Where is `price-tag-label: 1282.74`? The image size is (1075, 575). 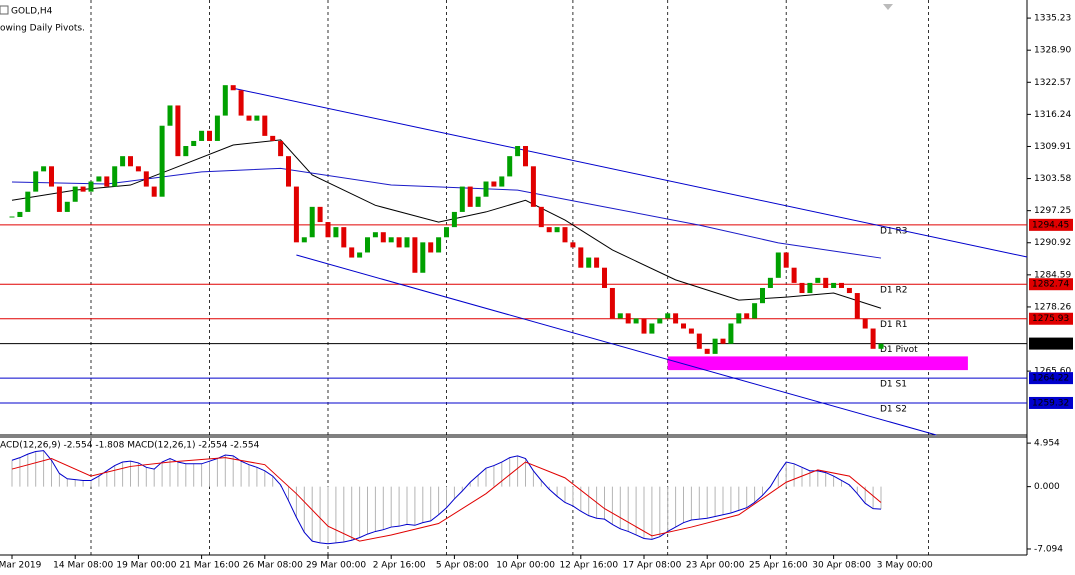
price-tag-label: 1282.74 is located at coordinates (1050, 285).